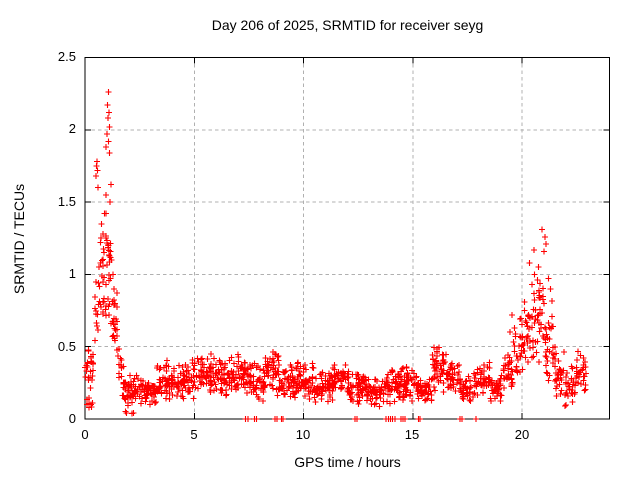 The width and height of the screenshot is (640, 480). I want to click on x-tick-label-10: 10, so click(303, 434).